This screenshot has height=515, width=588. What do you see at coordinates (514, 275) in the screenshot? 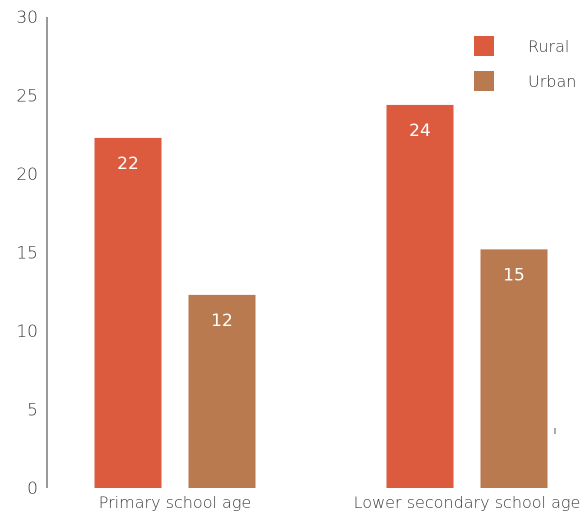
I see `bar-value-label: 15` at bounding box center [514, 275].